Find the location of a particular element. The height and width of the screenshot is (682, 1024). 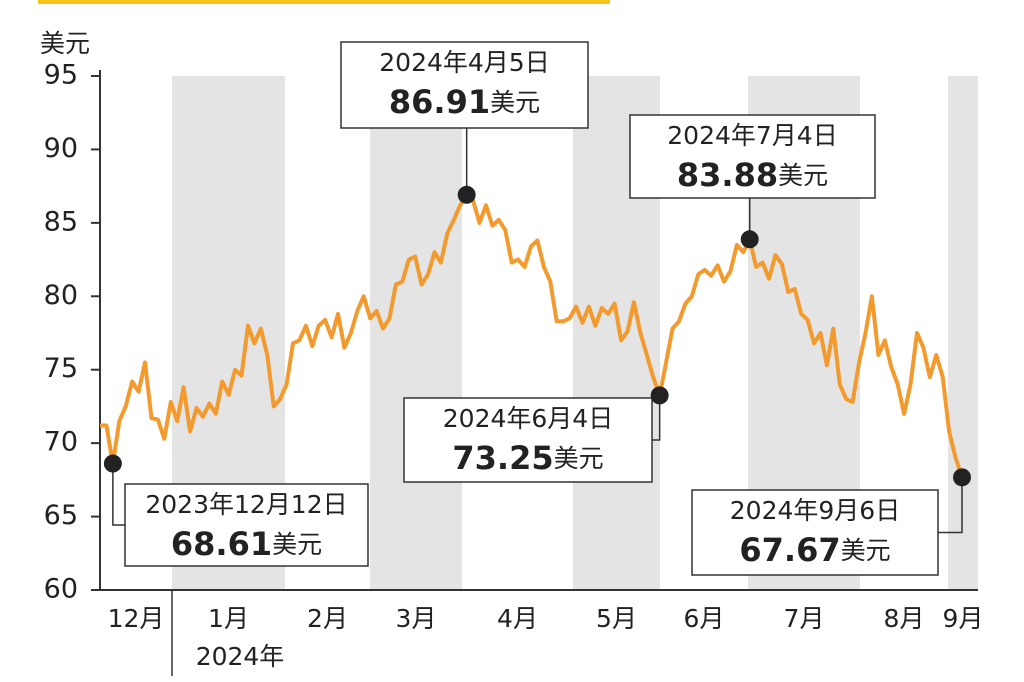

callout-value: 86.91美元 is located at coordinates (464, 102).